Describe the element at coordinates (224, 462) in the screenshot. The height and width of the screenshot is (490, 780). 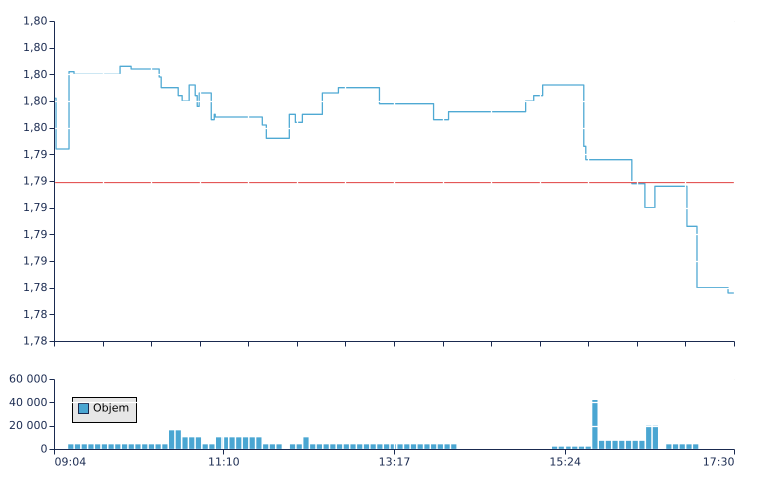
I see `x-tick-label: 11:10` at that location.